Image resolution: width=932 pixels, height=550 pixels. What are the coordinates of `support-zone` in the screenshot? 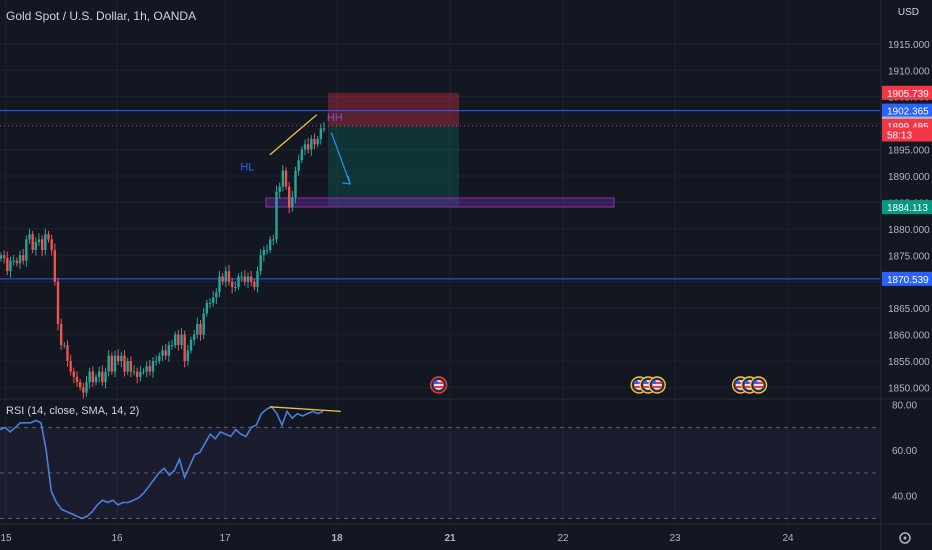 It's located at (440, 202).